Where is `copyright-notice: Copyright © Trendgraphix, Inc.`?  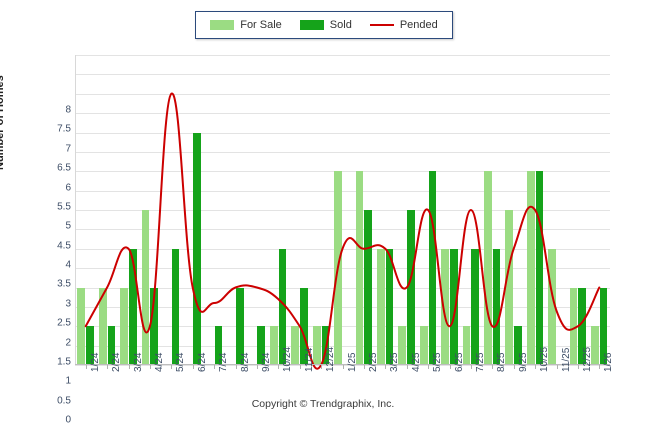 copyright-notice: Copyright © Trendgraphix, Inc. is located at coordinates (323, 404).